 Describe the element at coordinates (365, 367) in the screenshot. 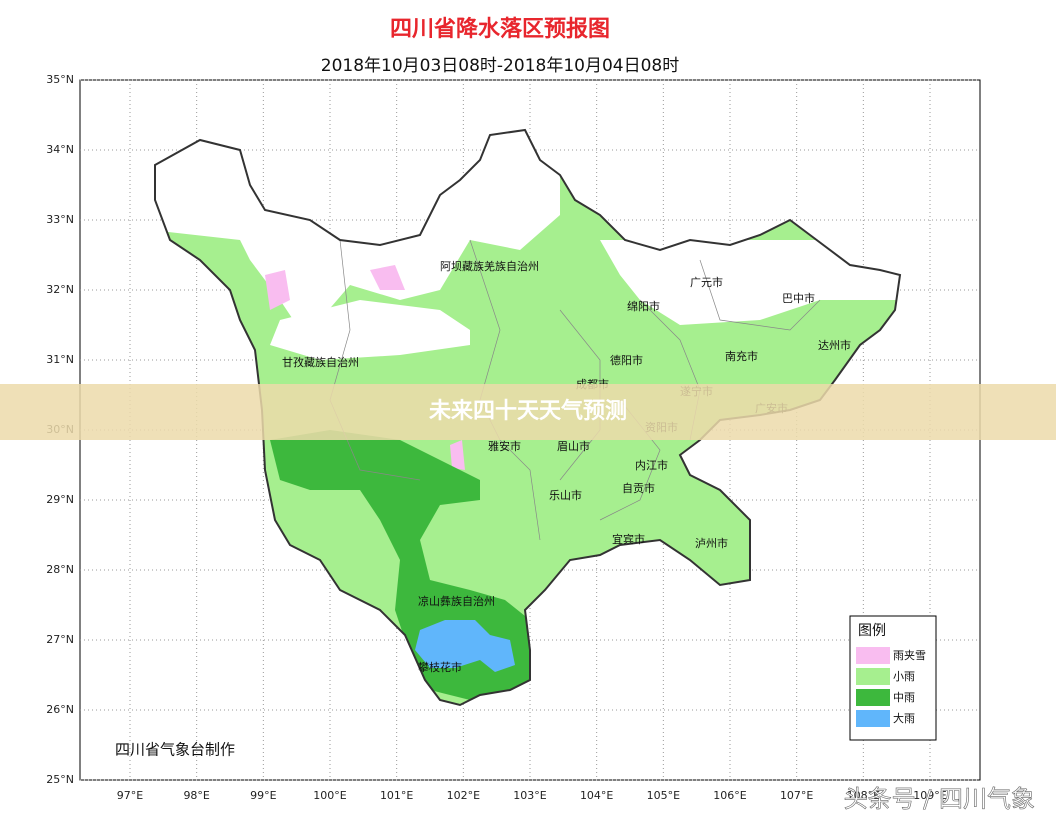

I see `sleet-area` at that location.